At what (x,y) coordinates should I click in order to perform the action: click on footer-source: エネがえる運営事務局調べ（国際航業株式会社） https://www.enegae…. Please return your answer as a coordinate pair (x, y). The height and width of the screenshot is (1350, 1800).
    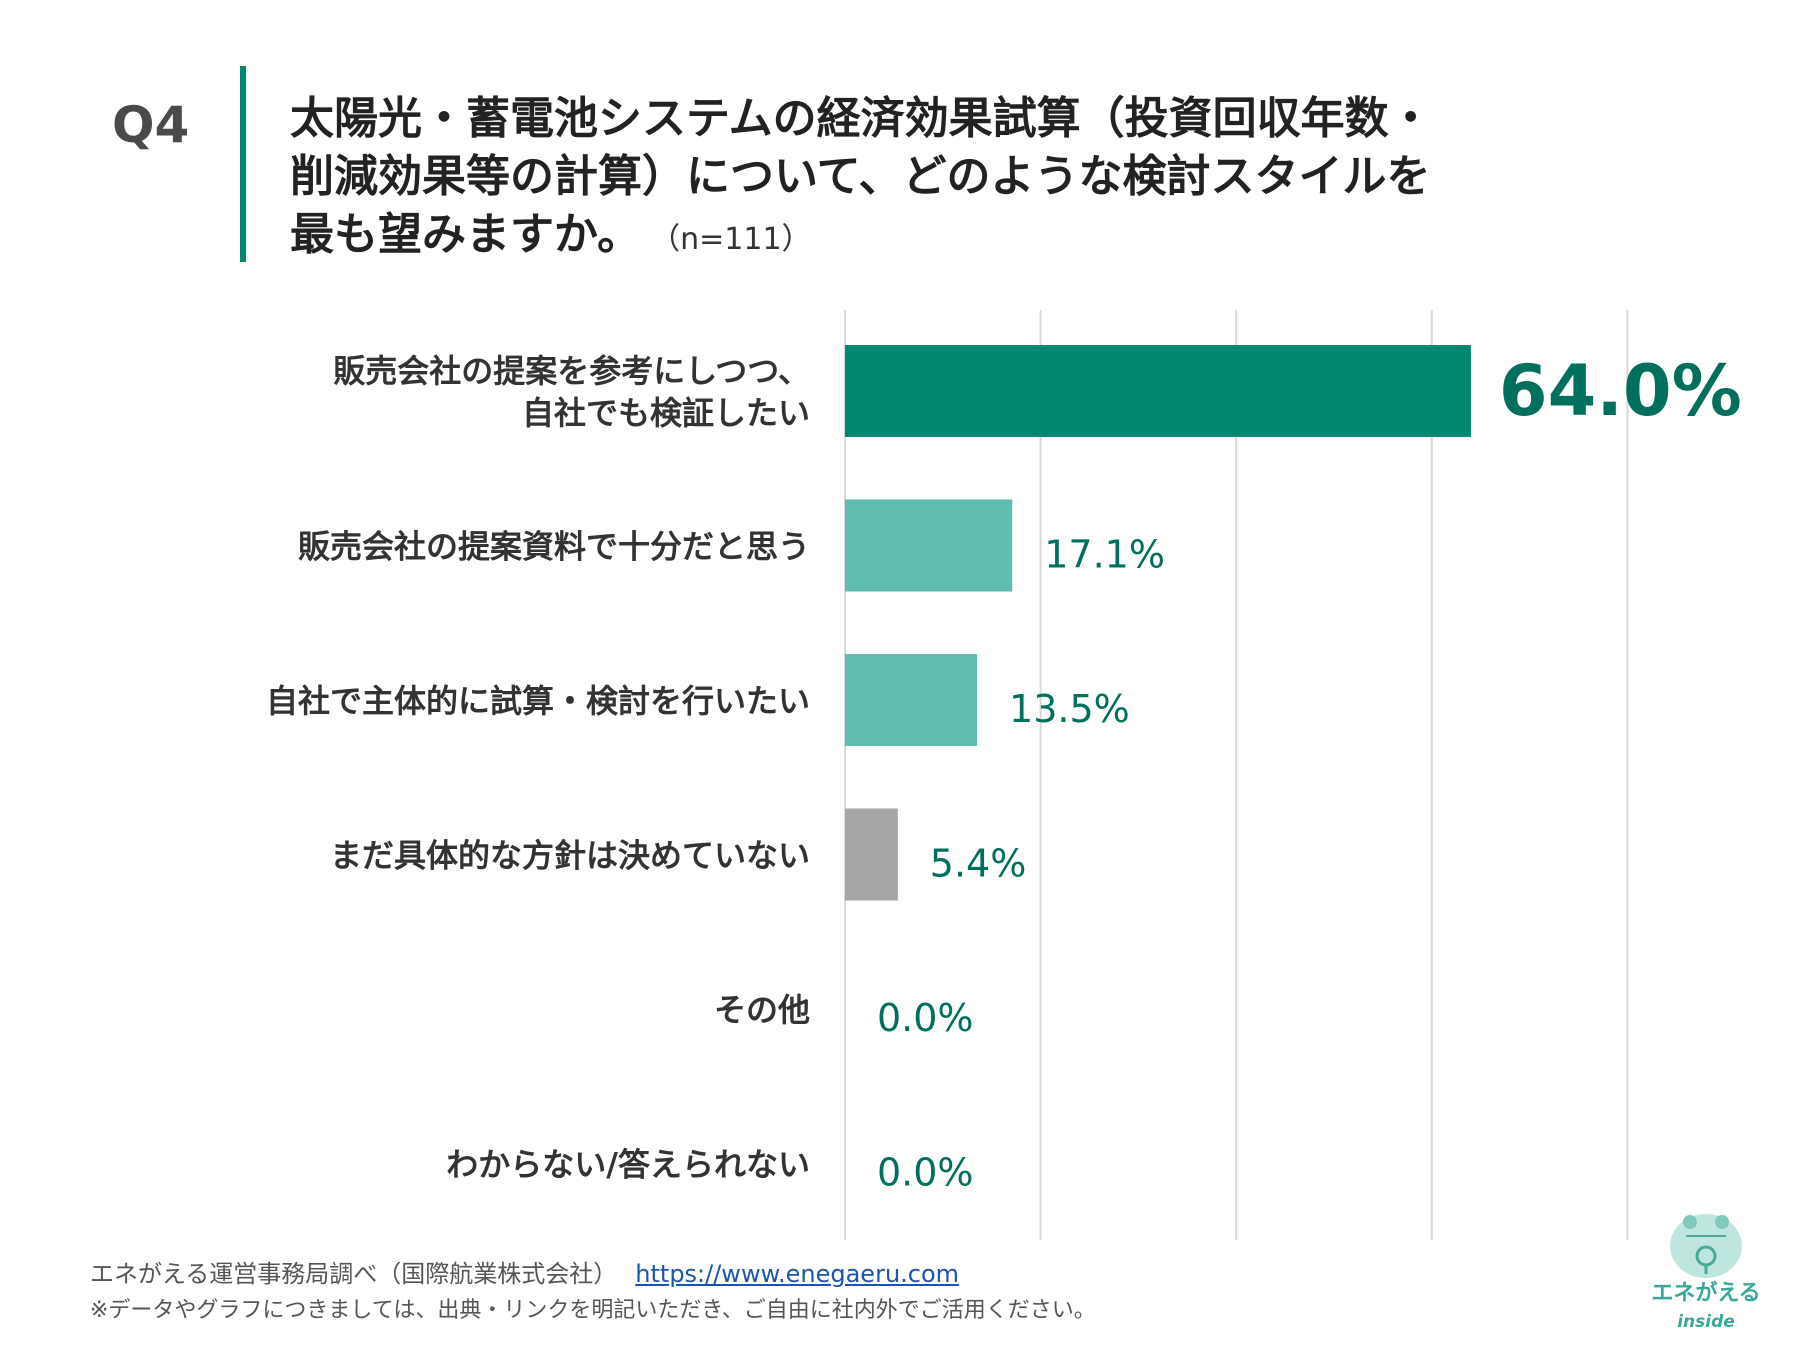
    Looking at the image, I should click on (524, 1271).